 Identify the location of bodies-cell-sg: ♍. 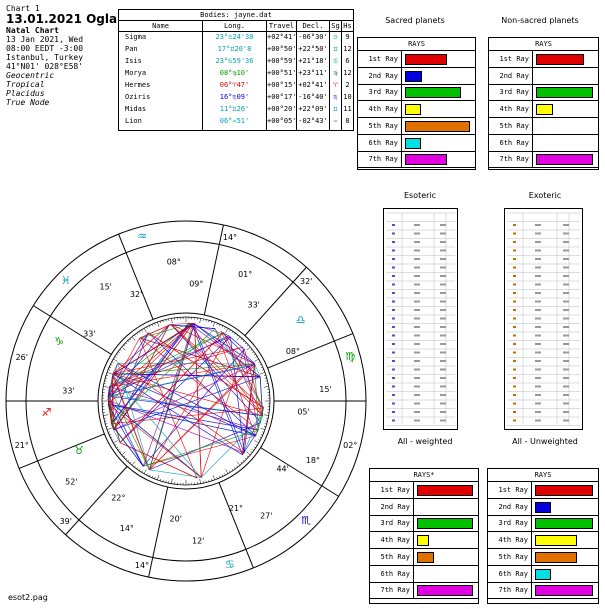
(335, 73).